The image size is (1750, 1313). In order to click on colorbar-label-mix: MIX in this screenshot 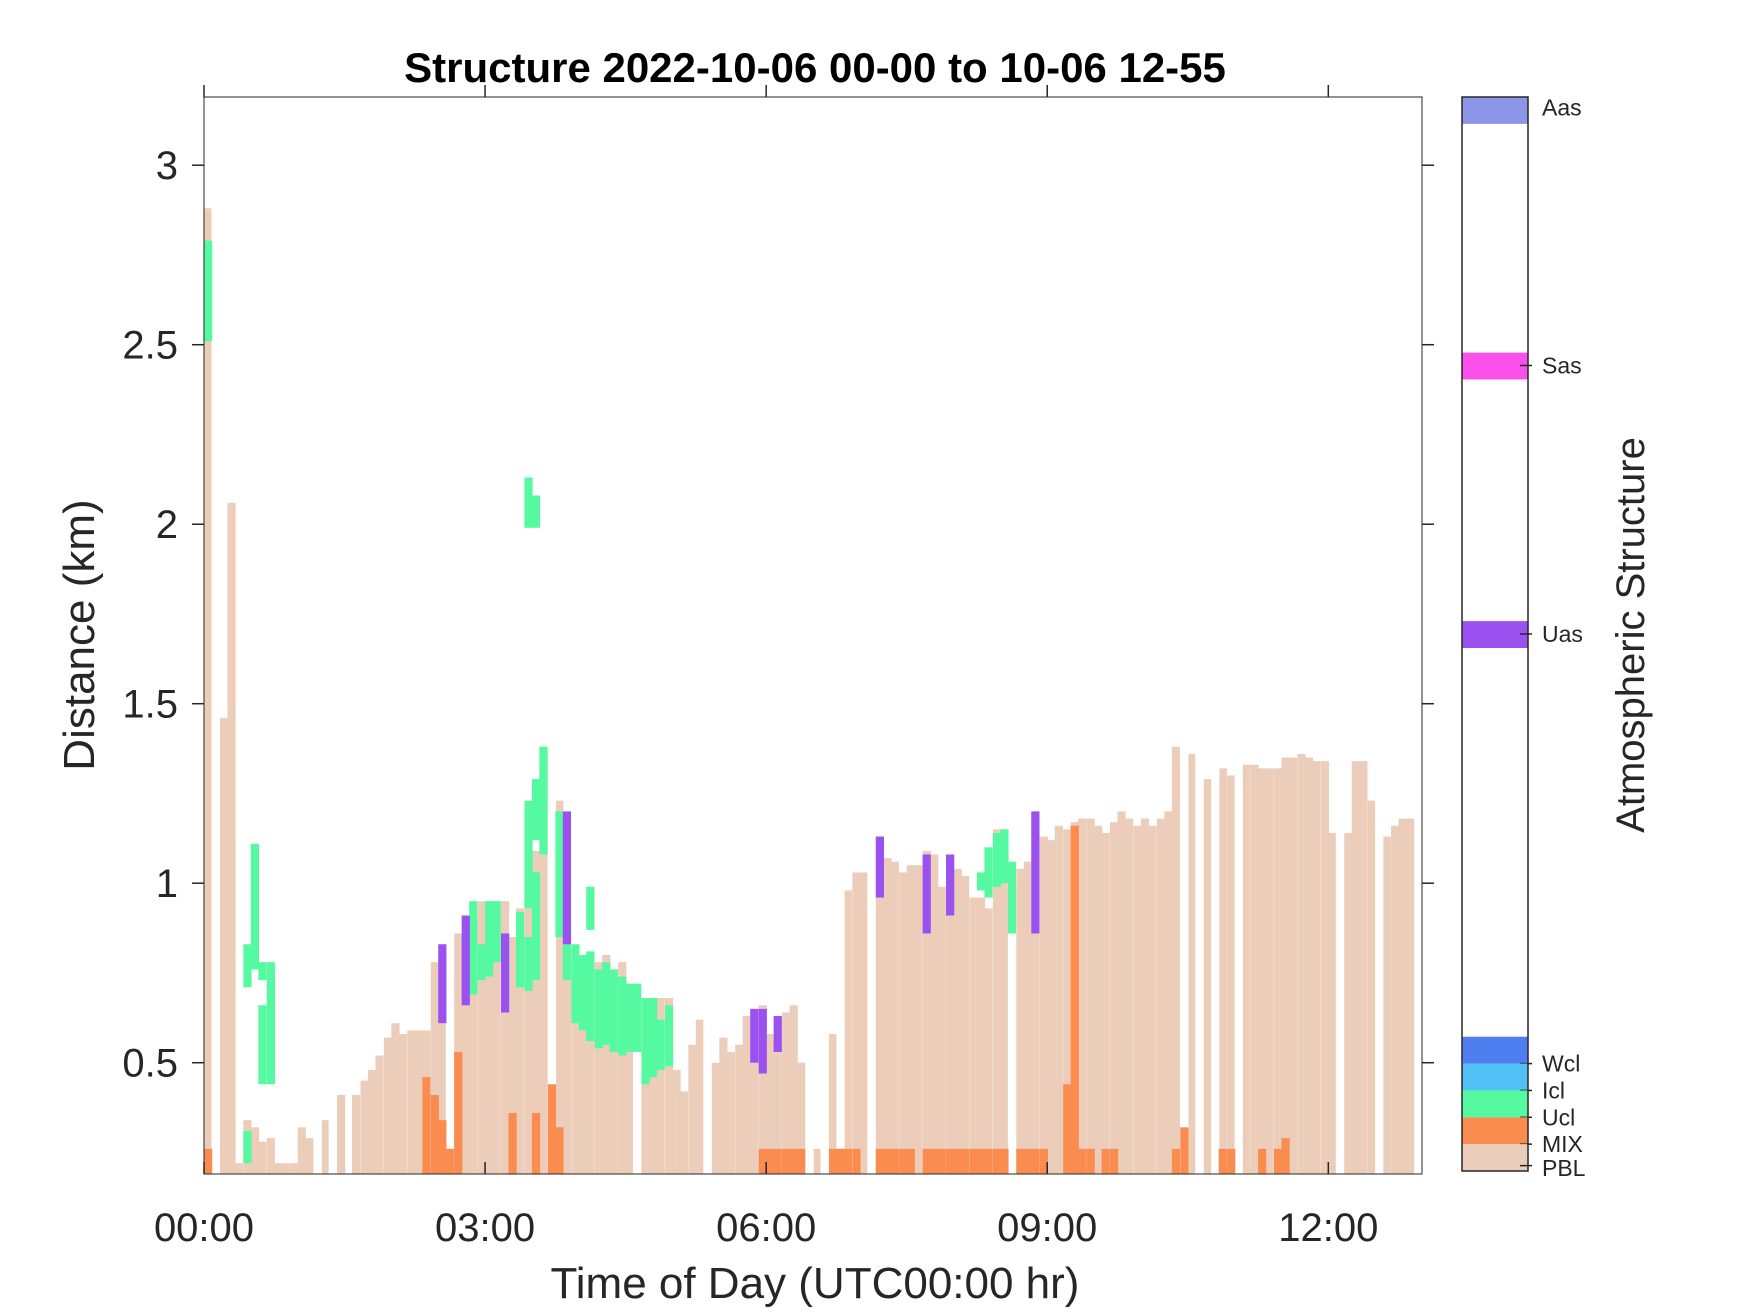, I will do `click(1562, 1144)`.